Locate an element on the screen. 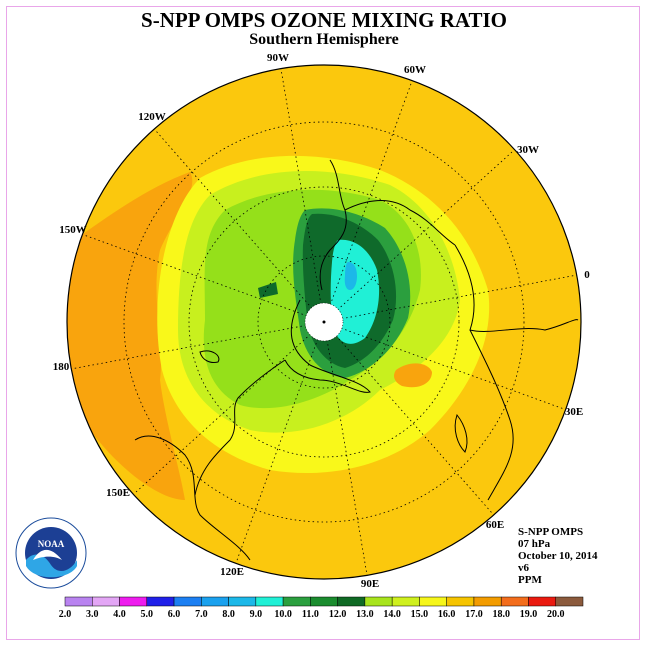 This screenshot has height=648, width=648. colorbar-label: 19.0 is located at coordinates (529, 614).